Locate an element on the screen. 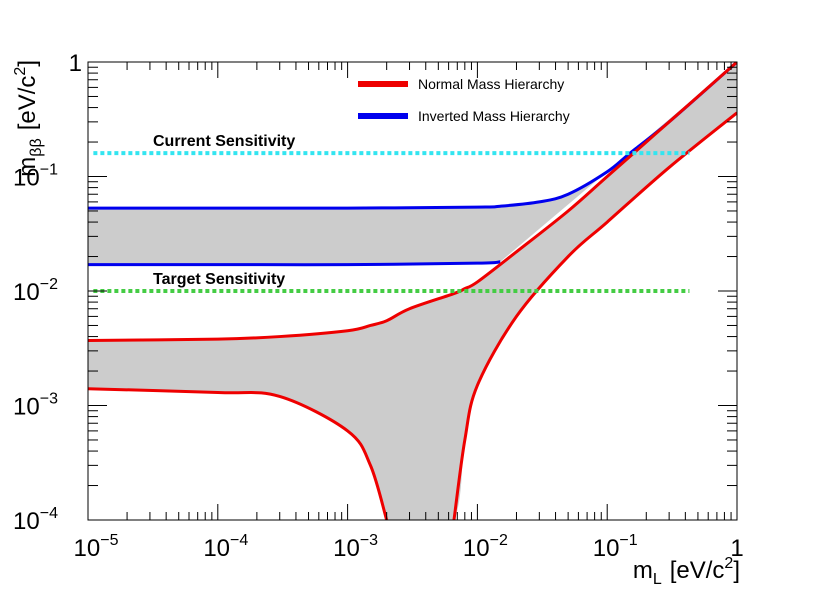 The width and height of the screenshot is (822, 593). x-tick-label: 1 is located at coordinates (736, 548).